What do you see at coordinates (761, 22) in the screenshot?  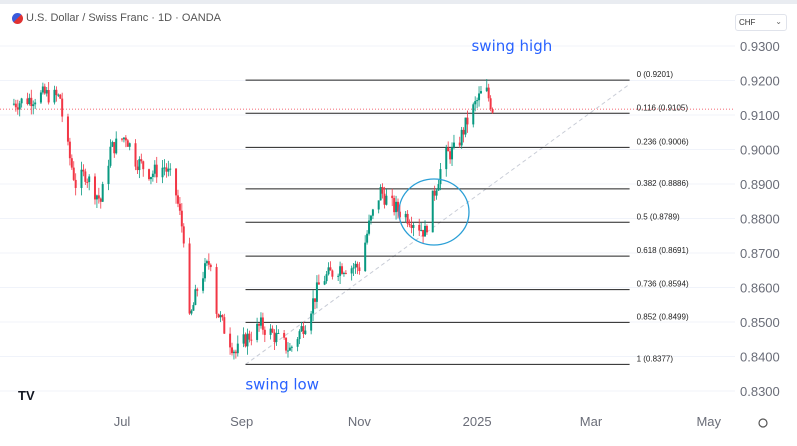 I see `currency-selector: CHF ⌄` at bounding box center [761, 22].